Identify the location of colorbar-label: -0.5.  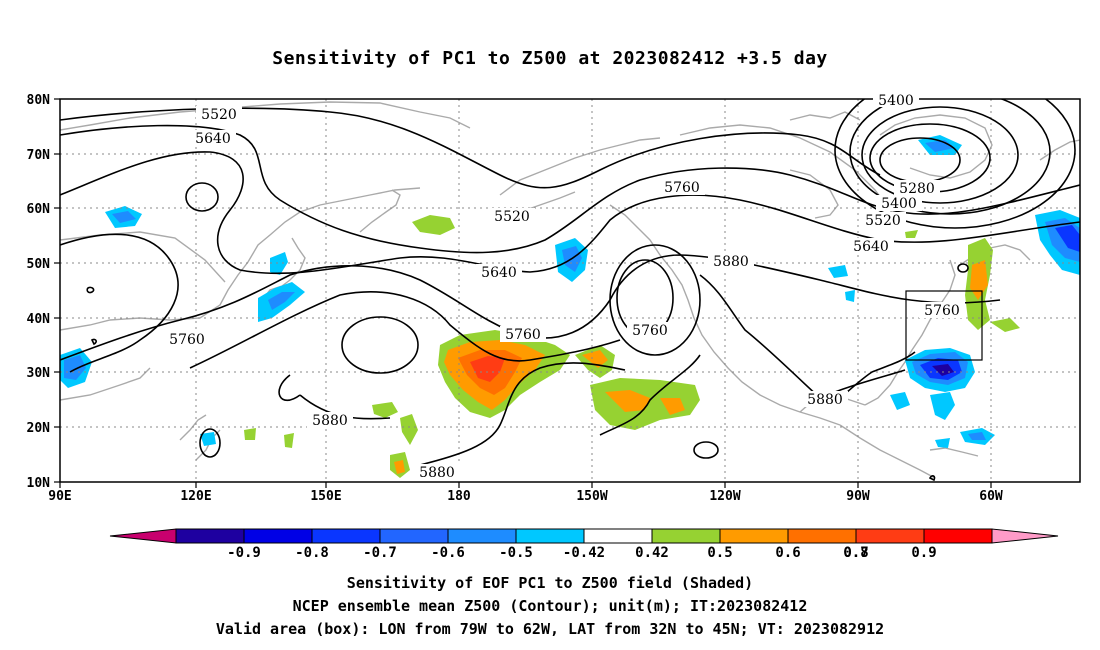
(516, 553).